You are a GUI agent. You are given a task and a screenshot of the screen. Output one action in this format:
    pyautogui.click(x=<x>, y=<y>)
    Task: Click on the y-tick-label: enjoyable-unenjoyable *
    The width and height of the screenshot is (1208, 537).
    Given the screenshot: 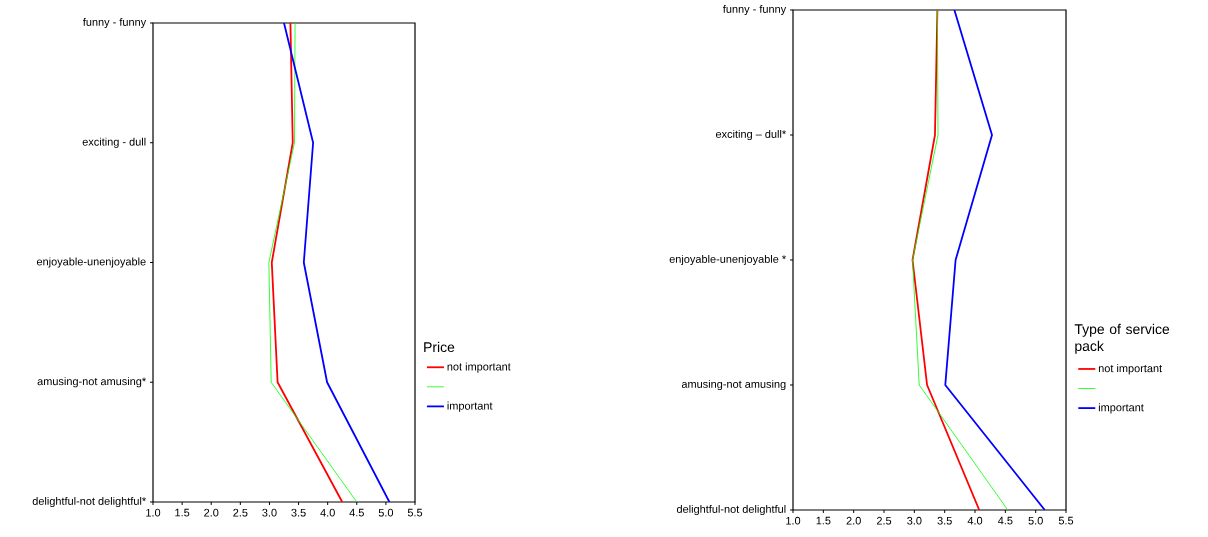 What is the action you would take?
    pyautogui.click(x=727, y=260)
    